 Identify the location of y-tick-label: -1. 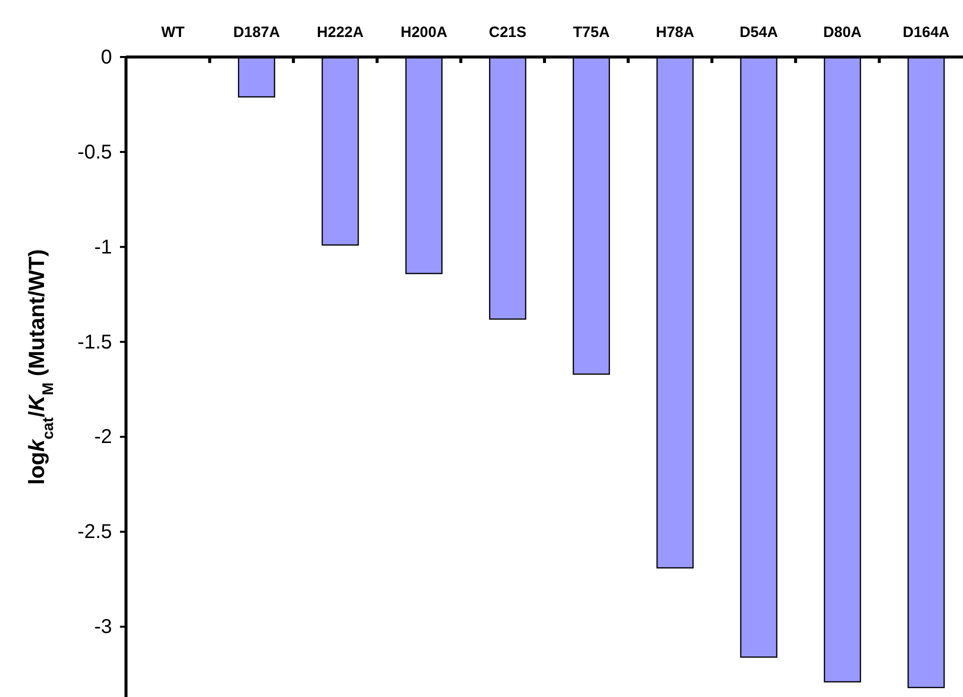
(103, 247).